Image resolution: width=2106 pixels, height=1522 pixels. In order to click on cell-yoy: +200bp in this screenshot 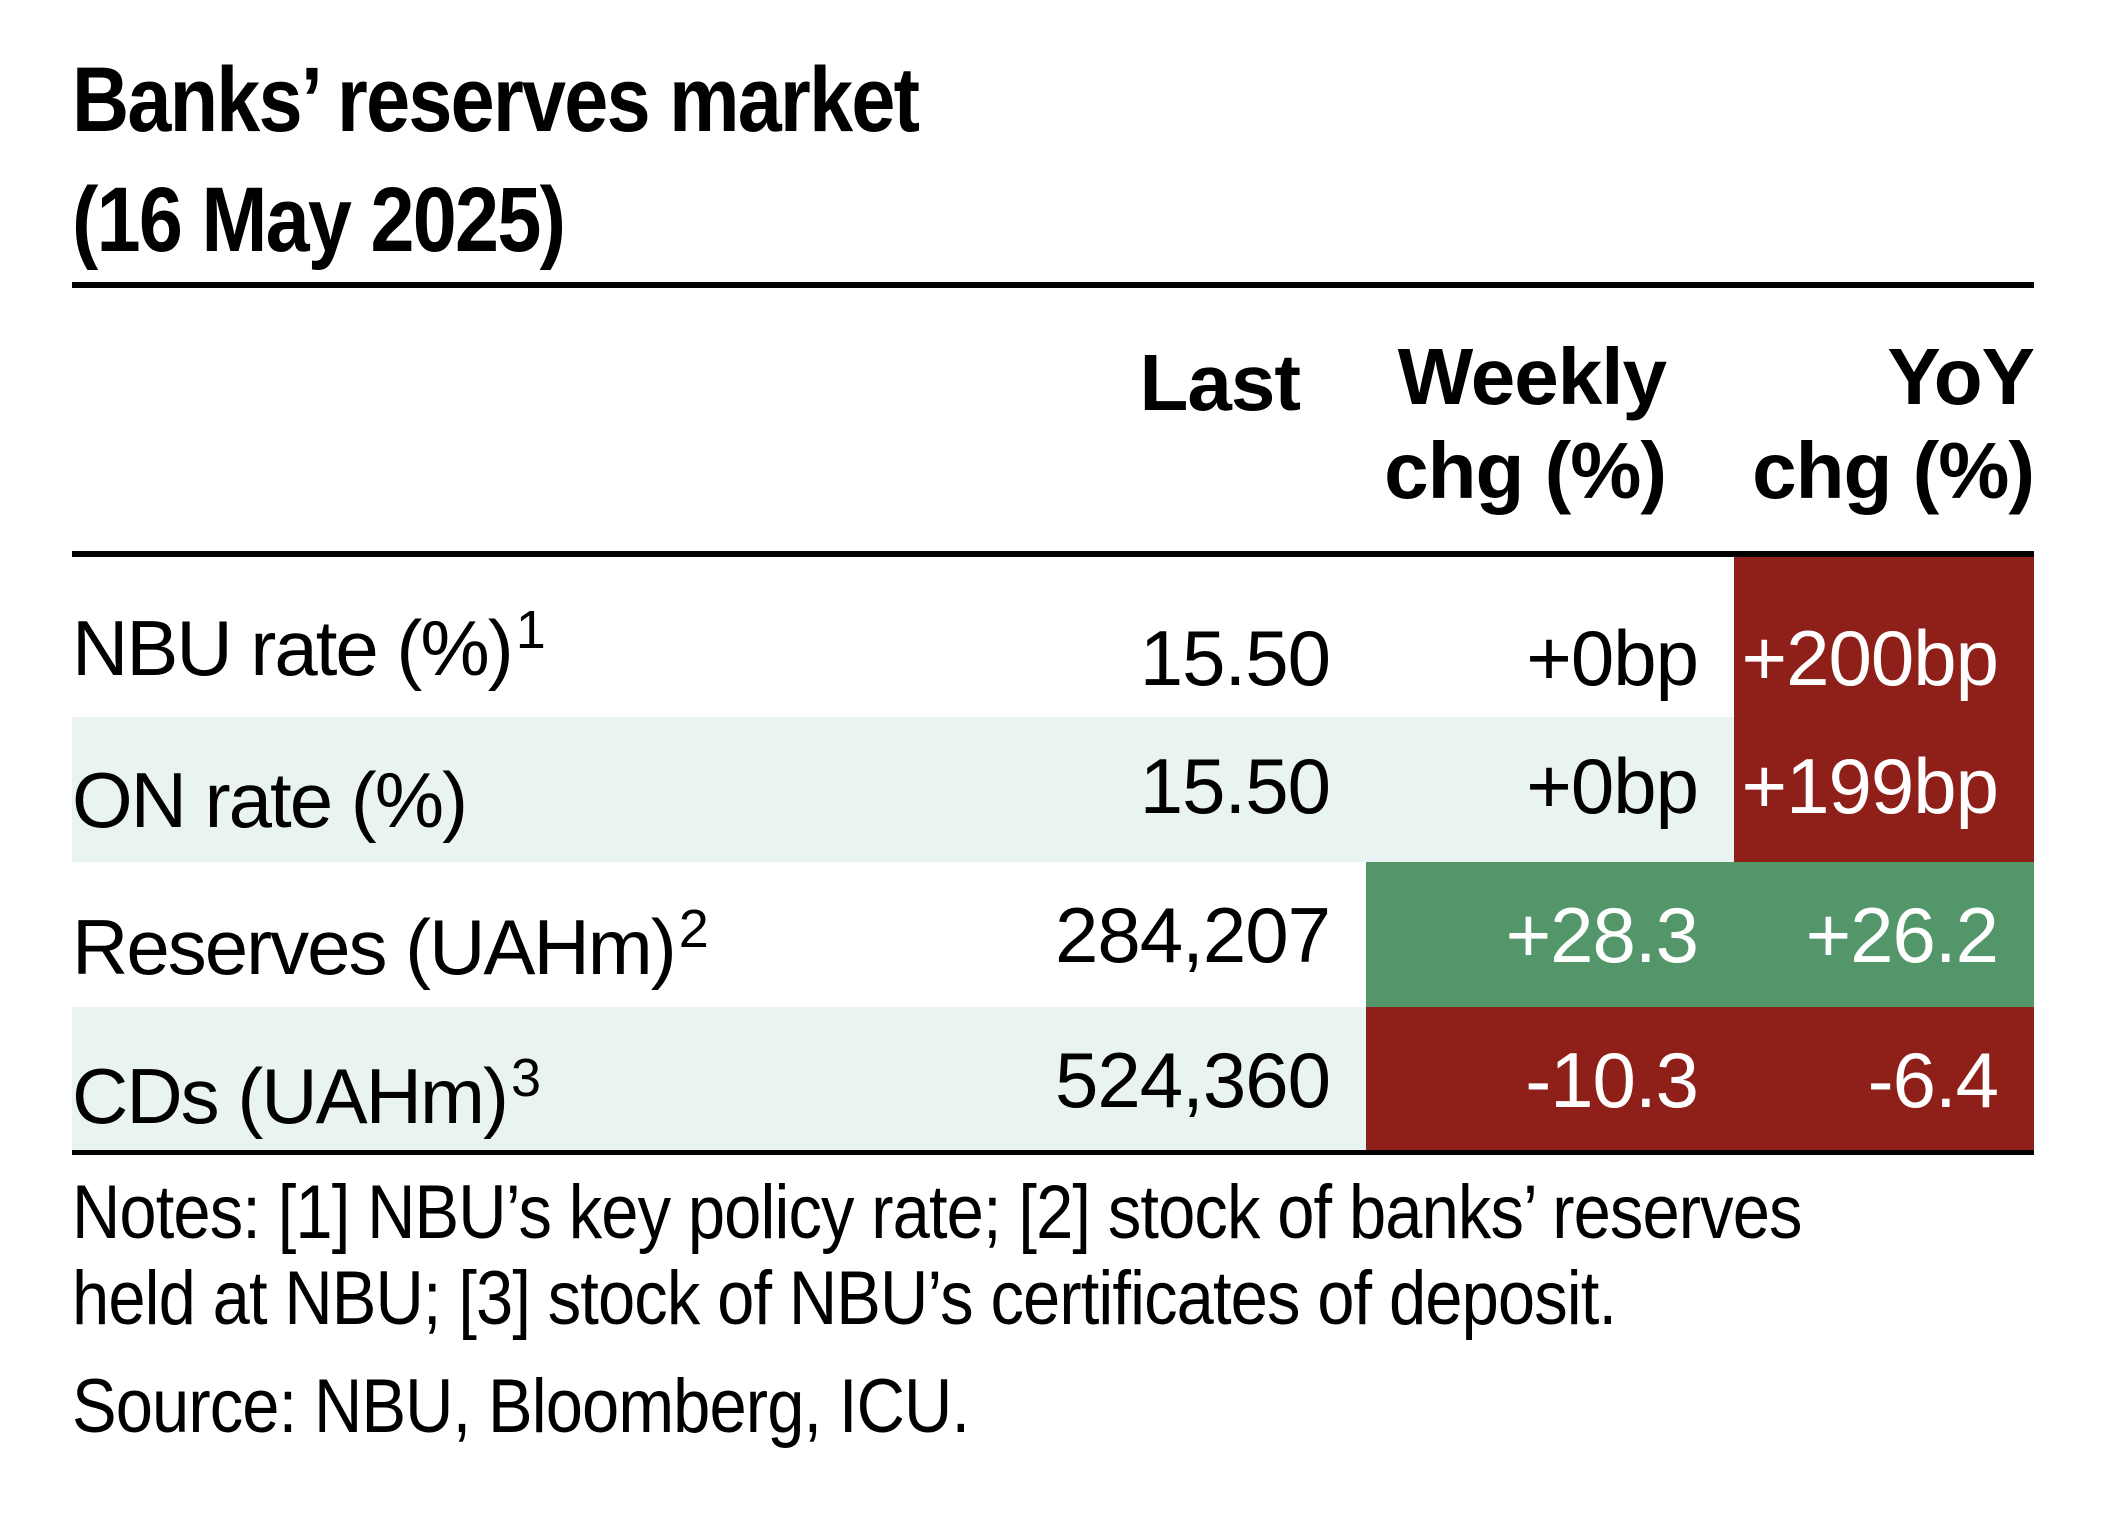, I will do `click(1884, 637)`.